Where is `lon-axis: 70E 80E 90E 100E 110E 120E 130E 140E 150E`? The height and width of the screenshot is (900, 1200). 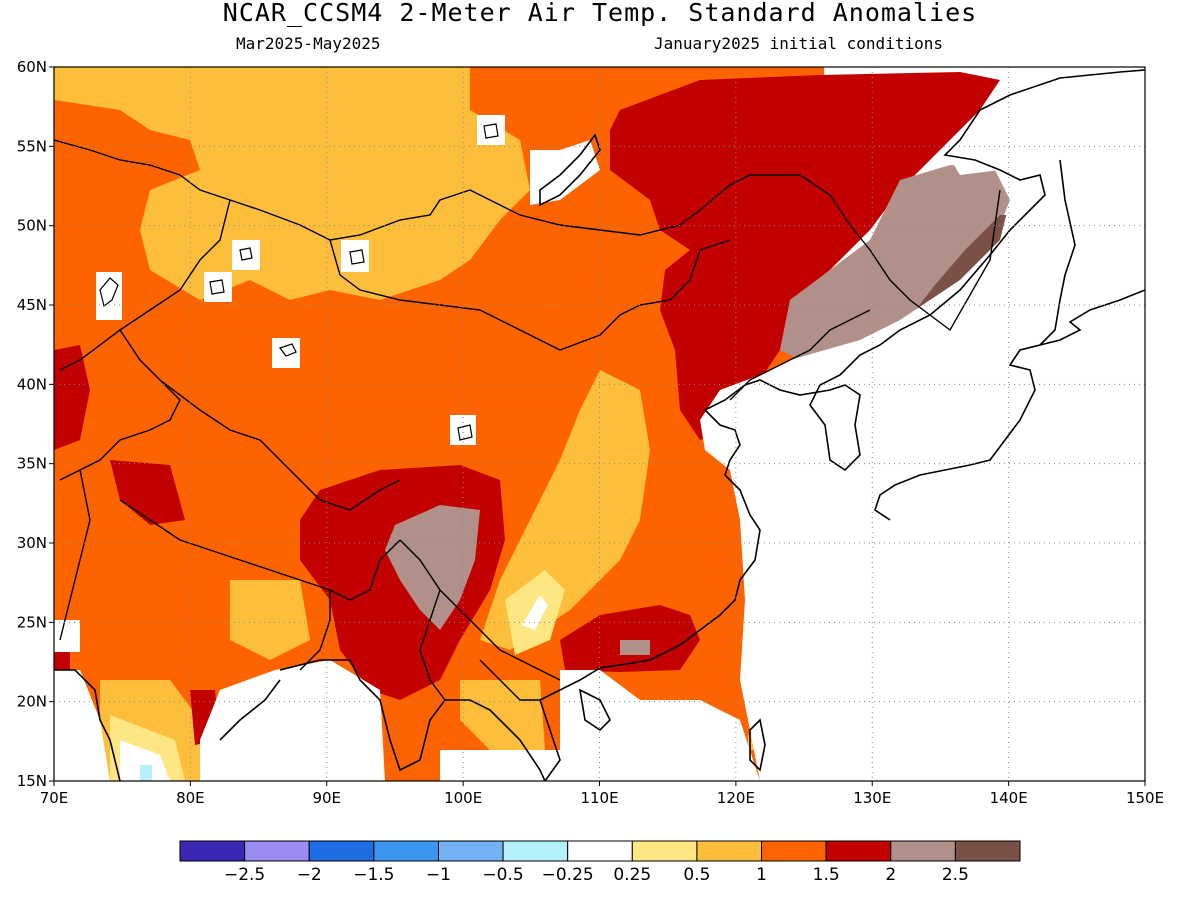
lon-axis: 70E 80E 90E 100E 110E 120E 130E 140E 150E is located at coordinates (602, 794).